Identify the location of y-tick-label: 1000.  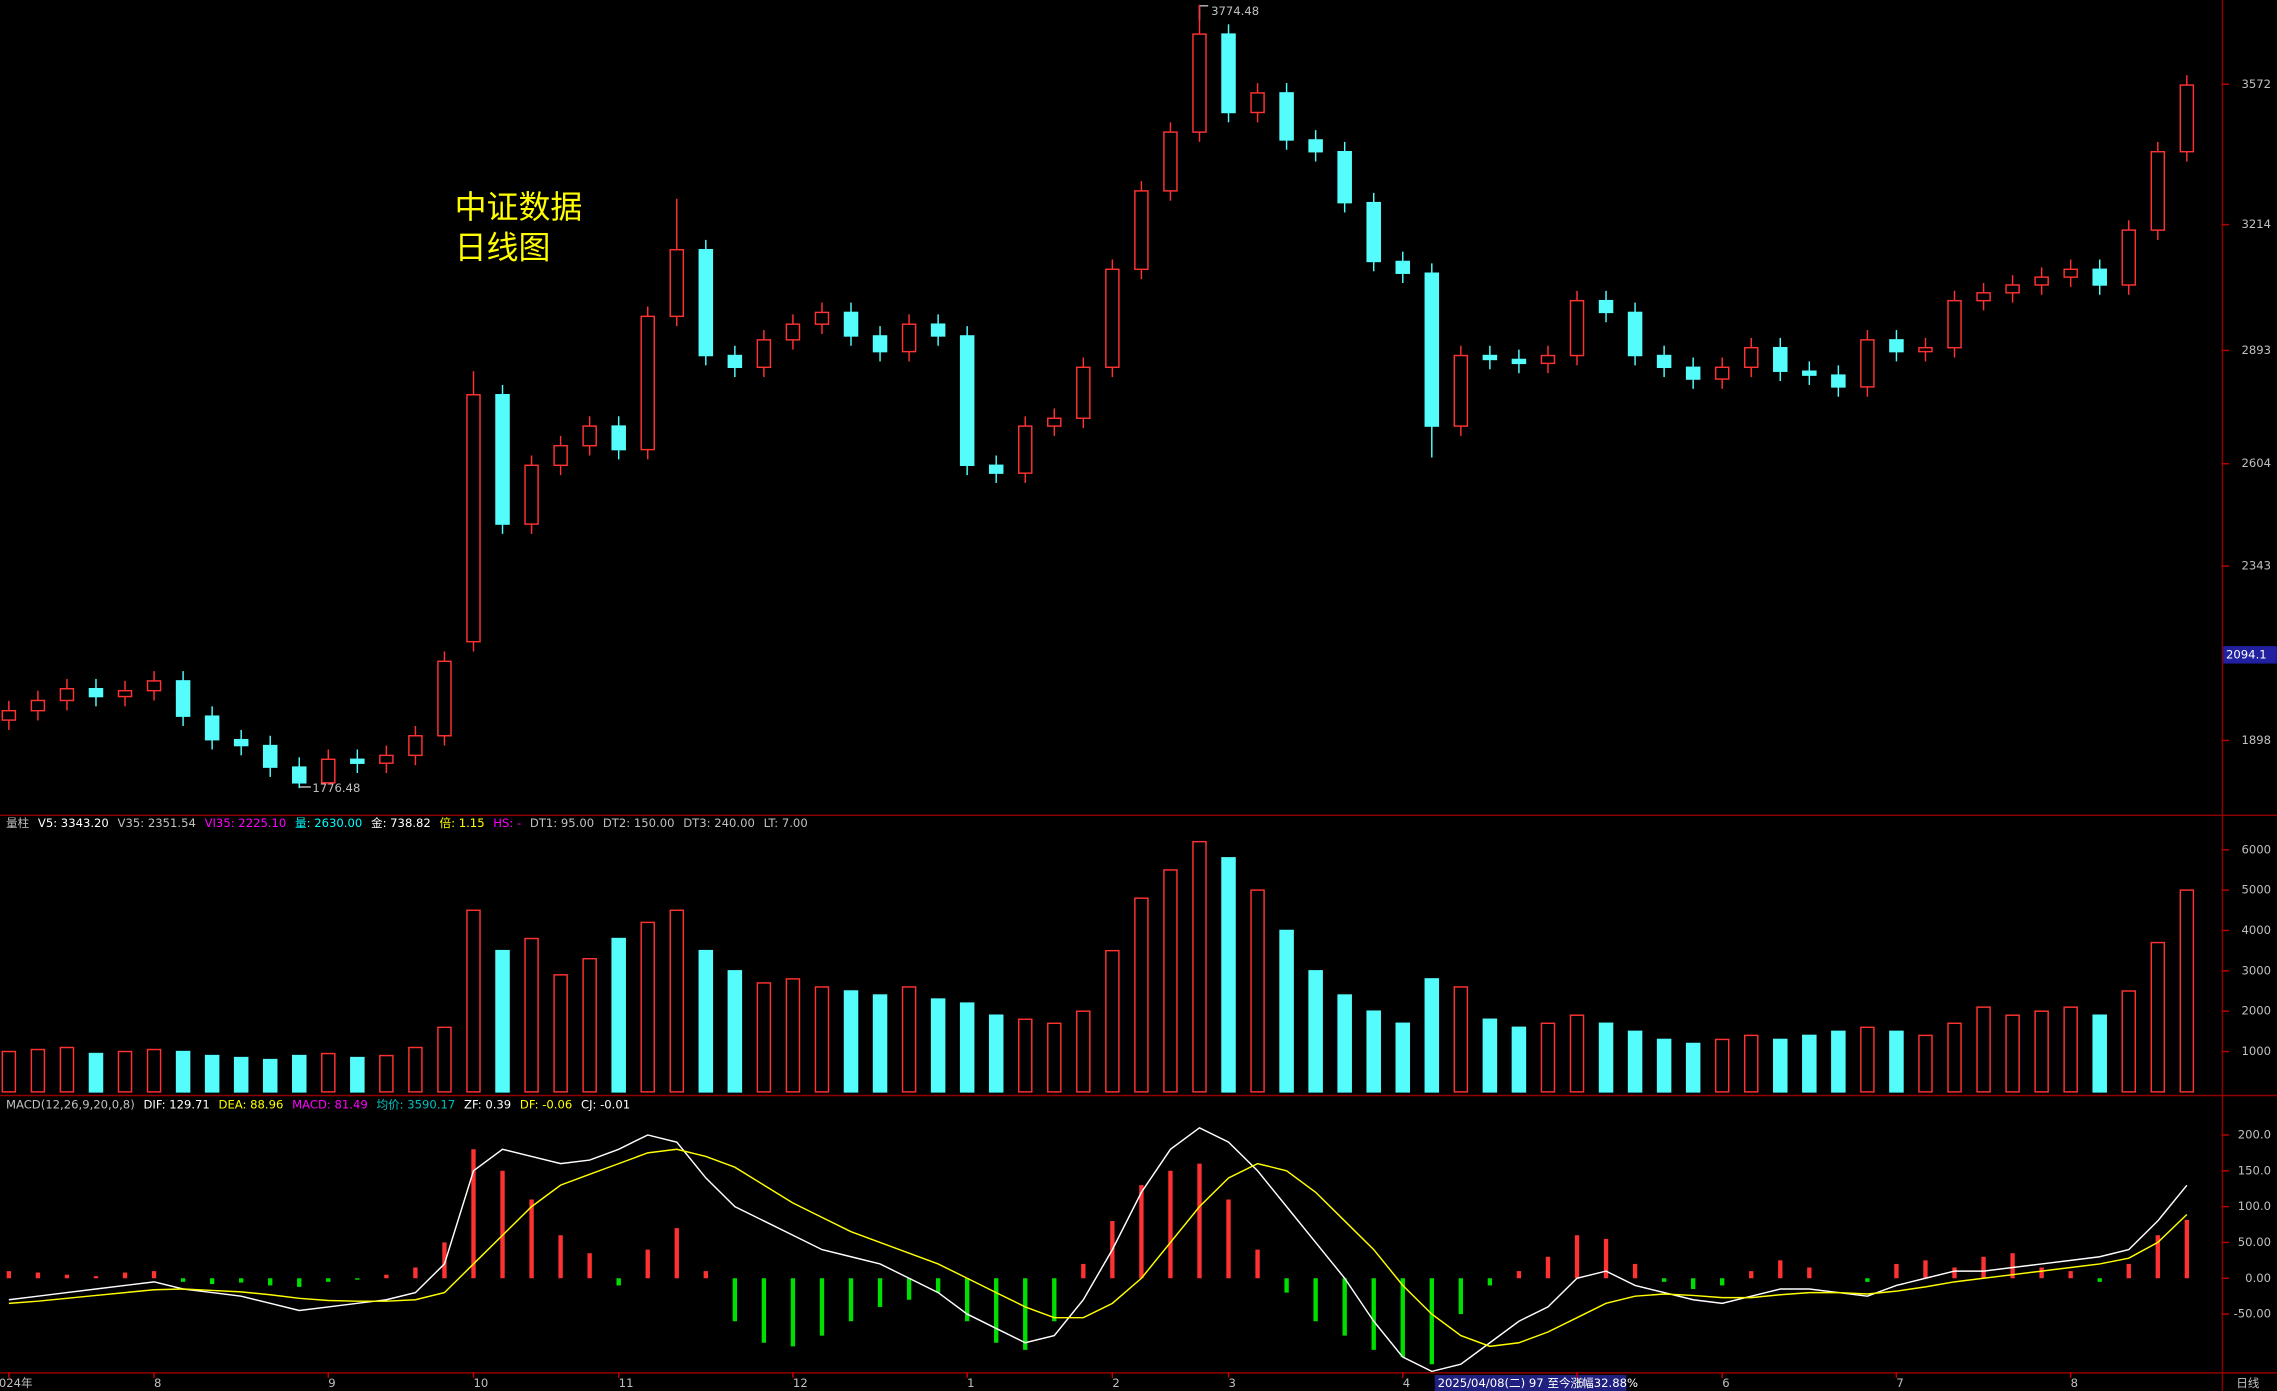
(2257, 1051).